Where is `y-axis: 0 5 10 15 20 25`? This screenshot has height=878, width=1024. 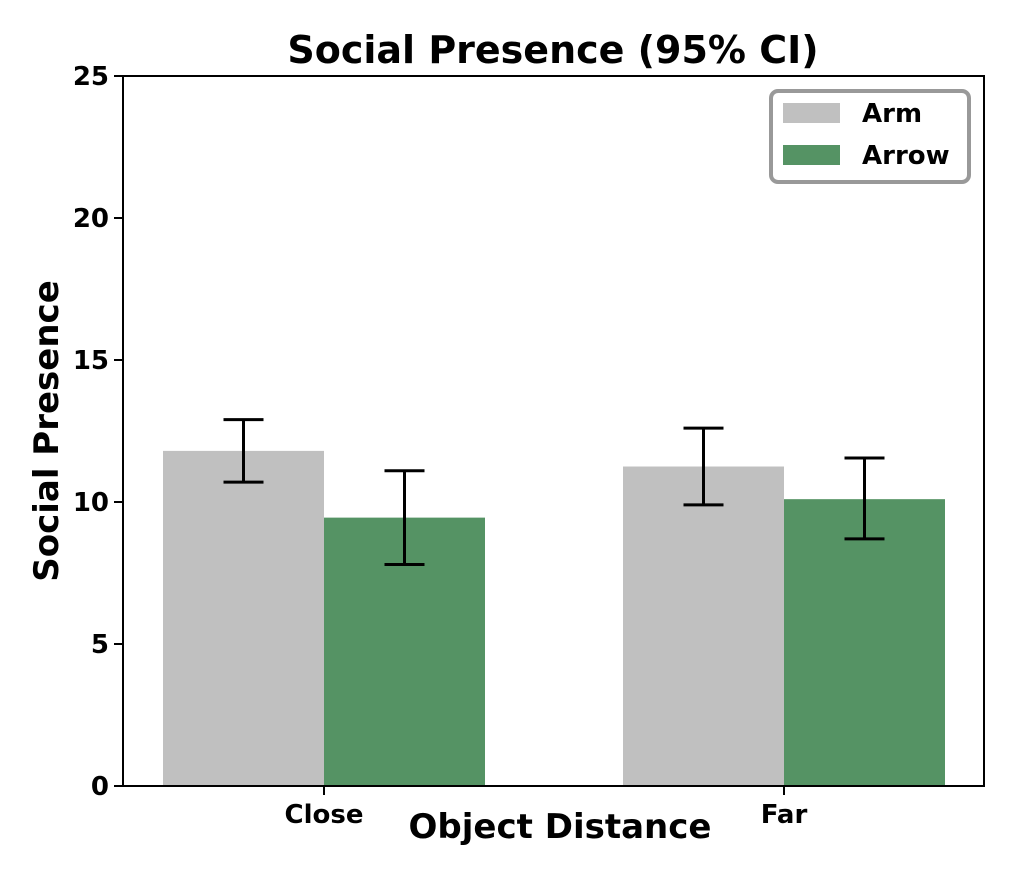 y-axis: 0 5 10 15 20 25 is located at coordinates (98, 432).